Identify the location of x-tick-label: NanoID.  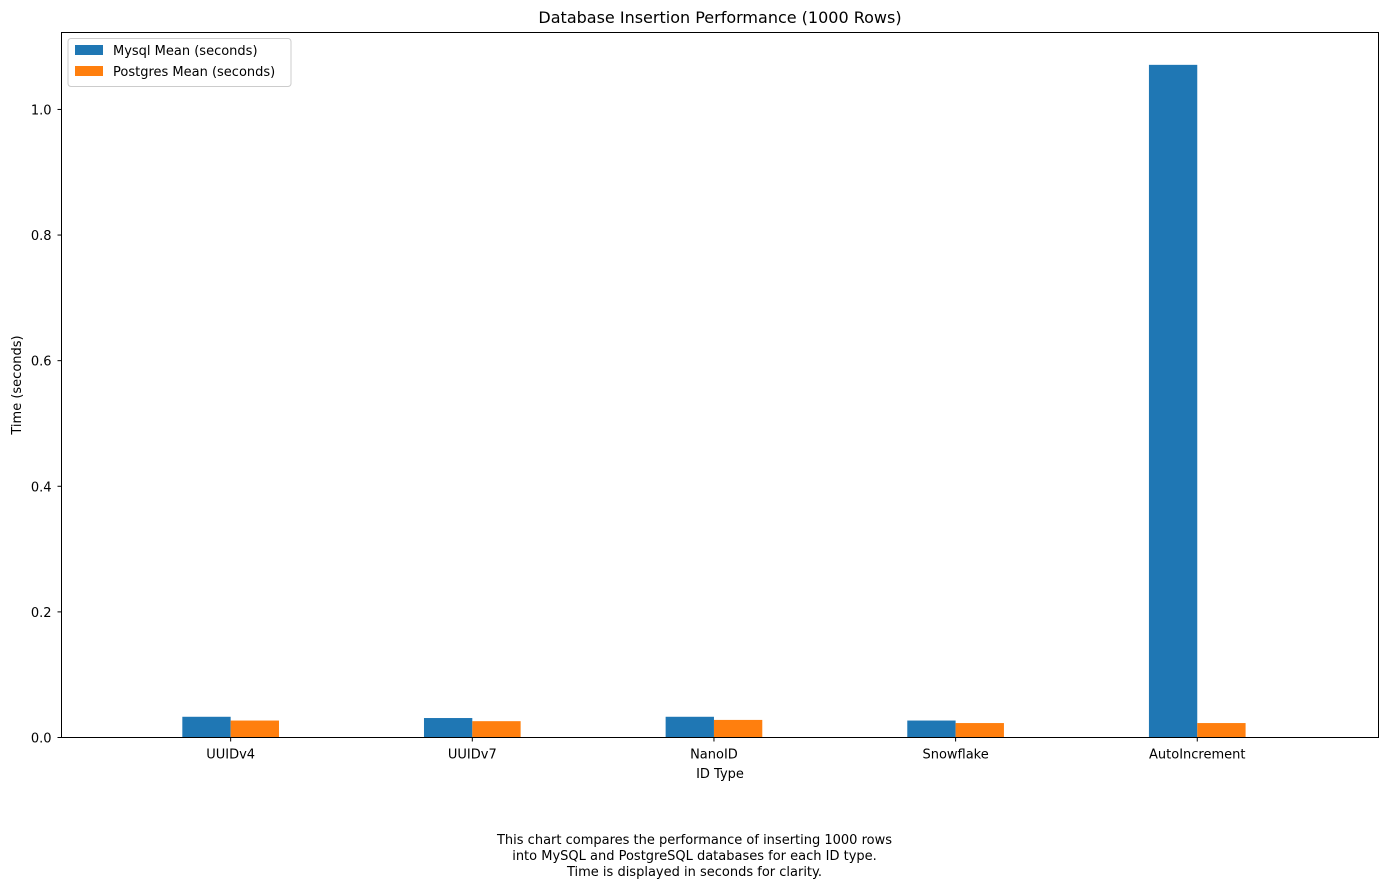
(714, 755).